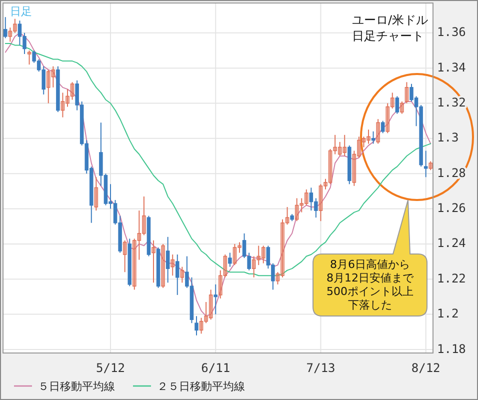 This screenshot has width=478, height=400. I want to click on y-tick-label: 1.22, so click(451, 278).